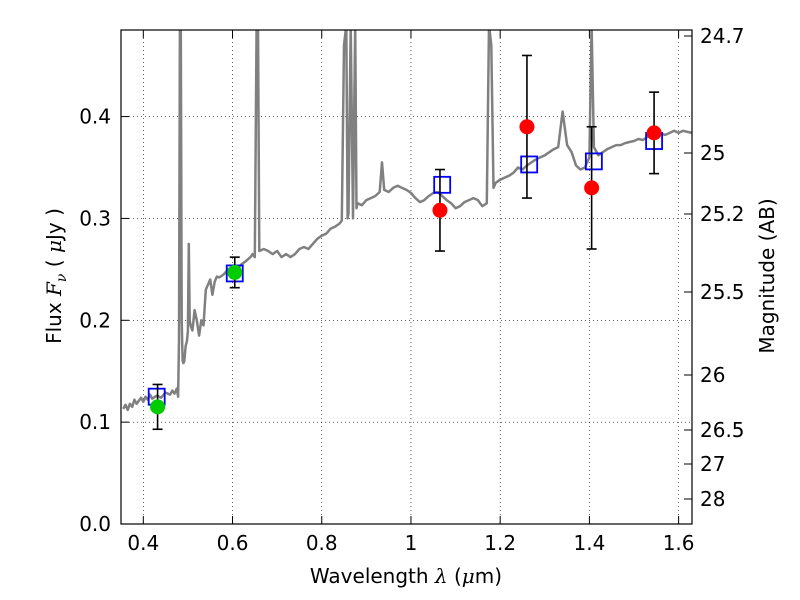 This screenshot has height=600, width=800. Describe the element at coordinates (712, 153) in the screenshot. I see `y2-tick-label: 25` at that location.